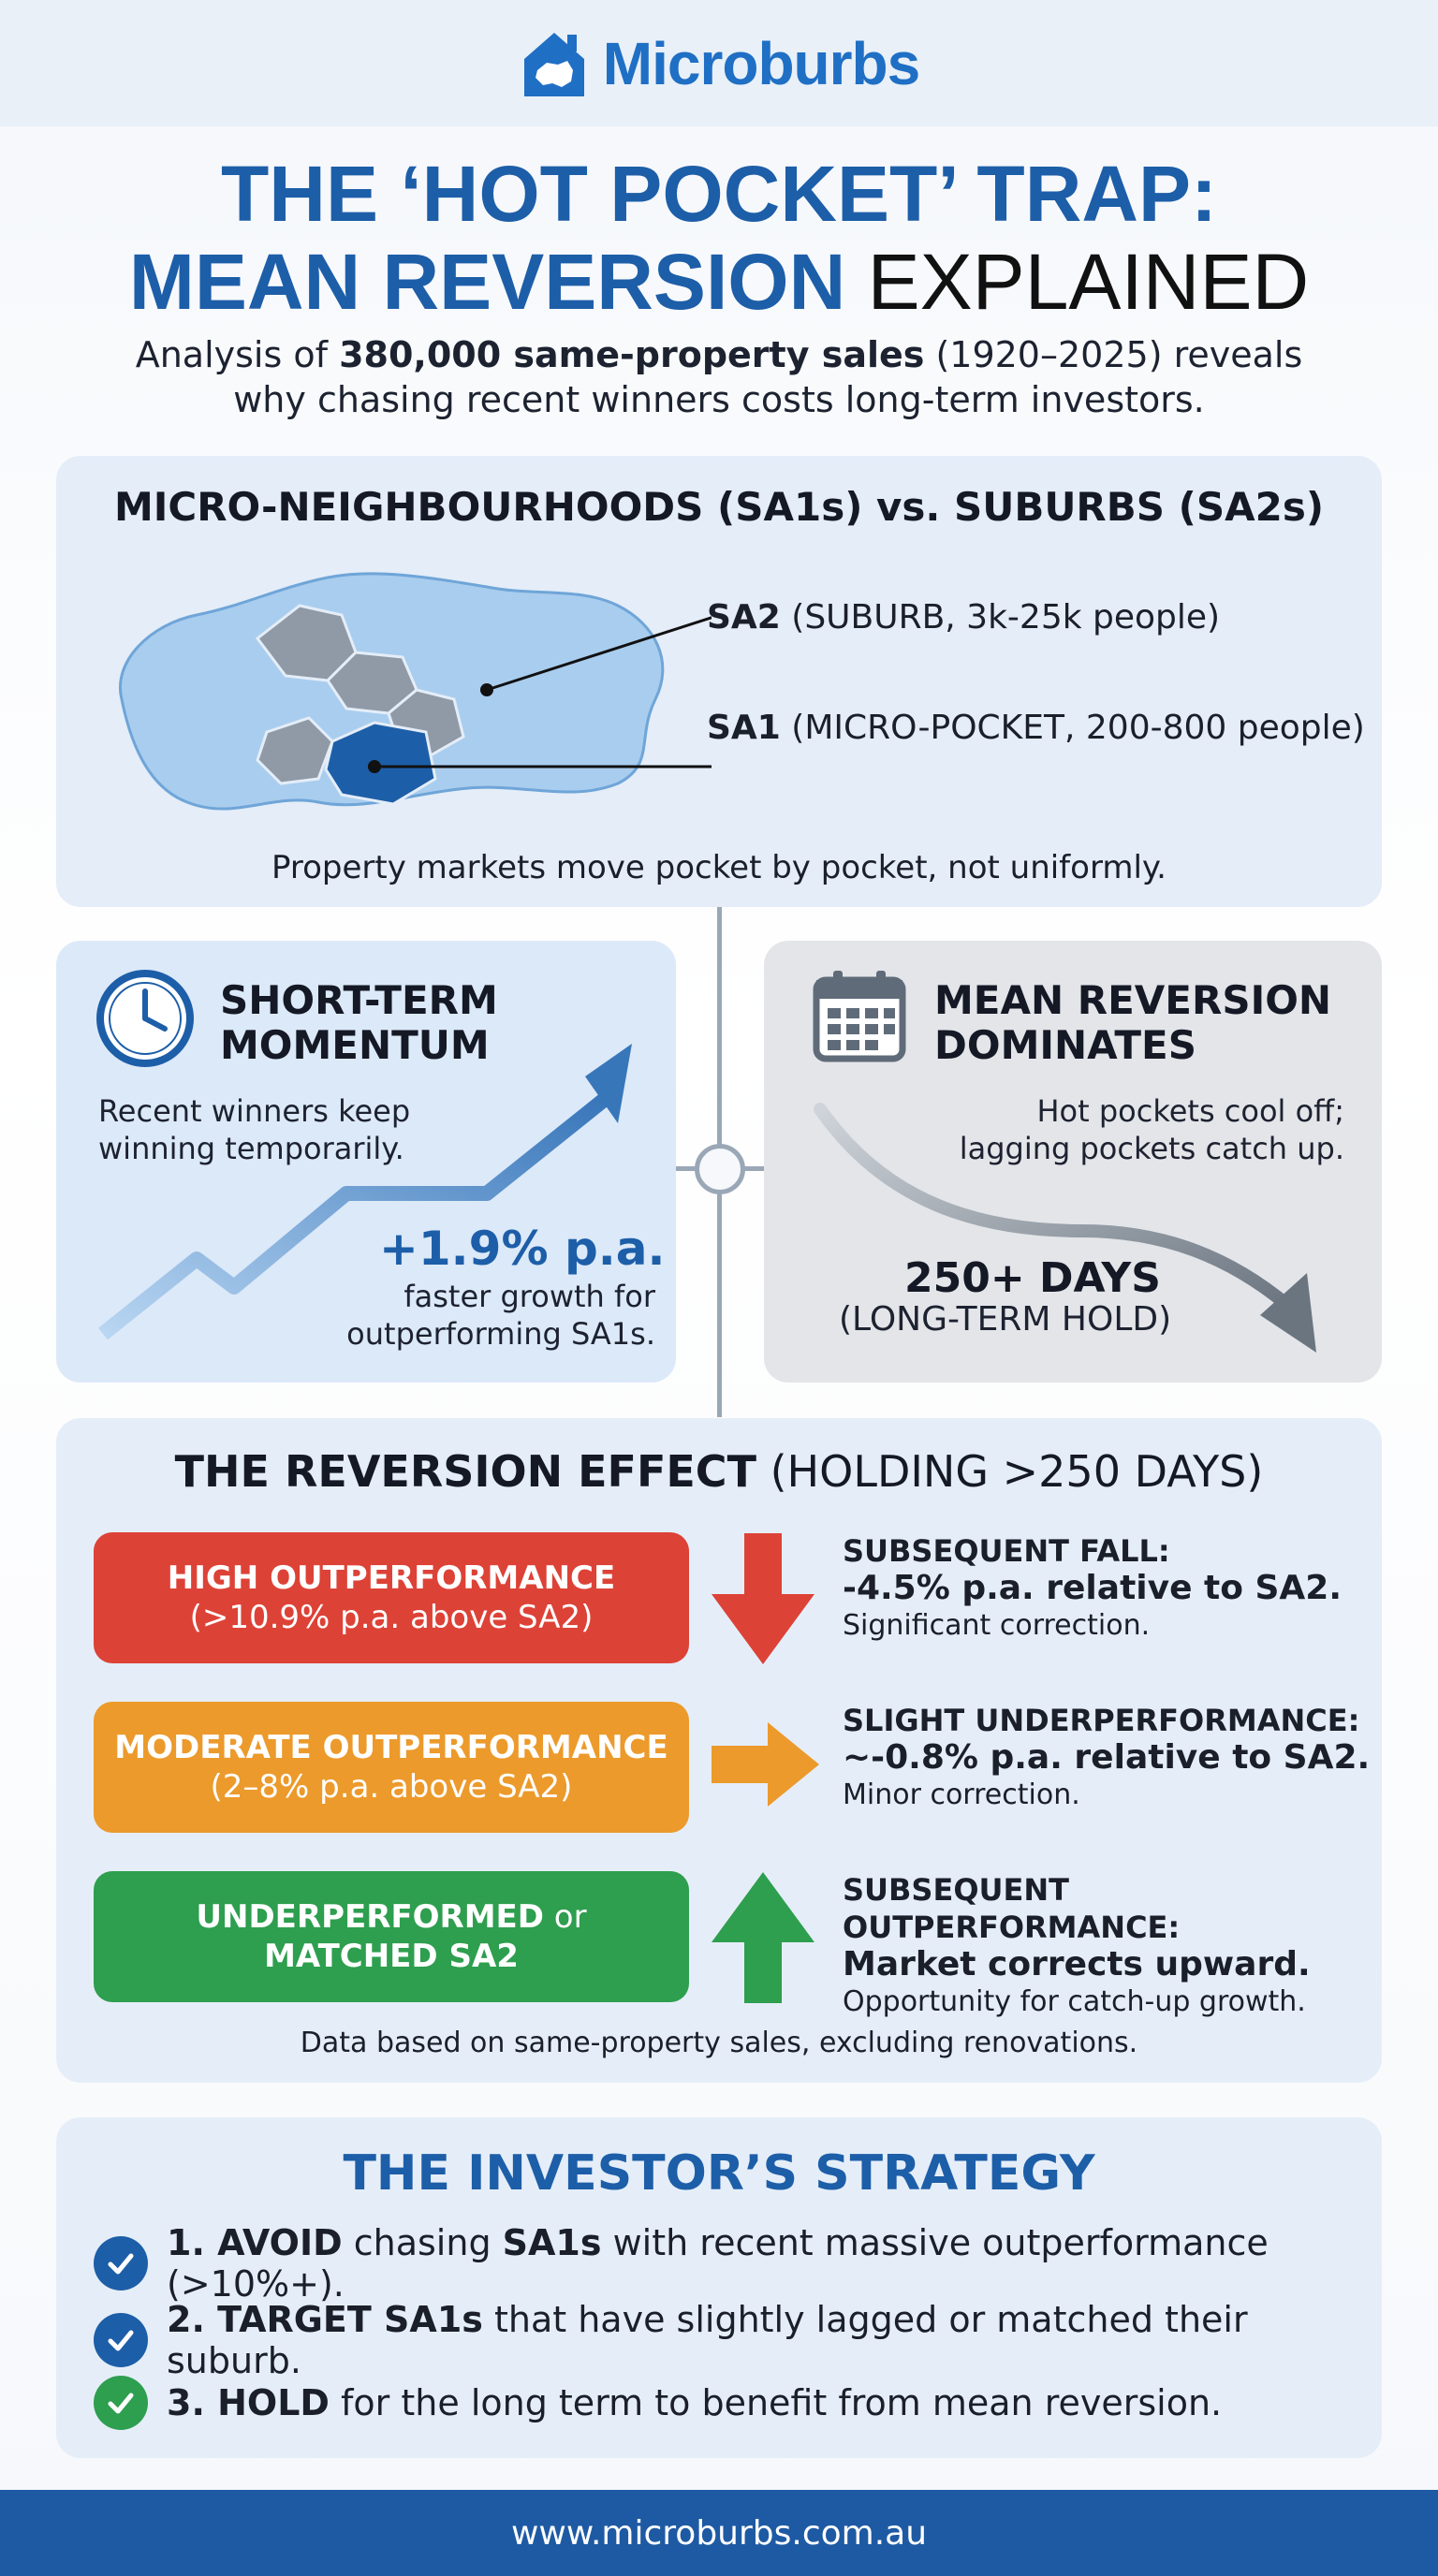 This screenshot has width=1438, height=2576. Describe the element at coordinates (1065, 1228) in the screenshot. I see `falling-trend-arrow` at that location.